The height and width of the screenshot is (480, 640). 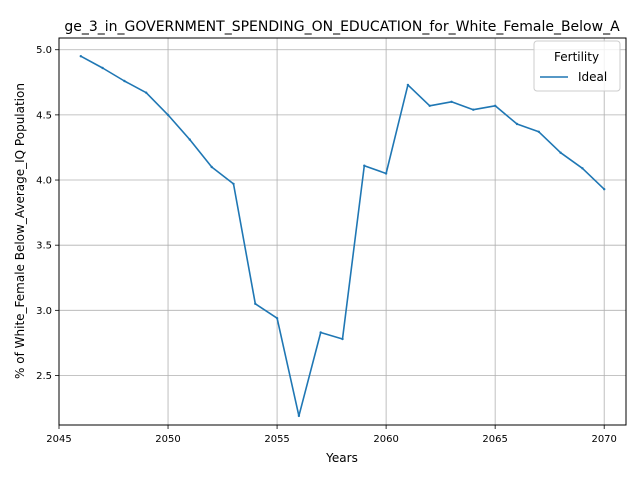 I want to click on x-tick-label: 2060, so click(x=385, y=439).